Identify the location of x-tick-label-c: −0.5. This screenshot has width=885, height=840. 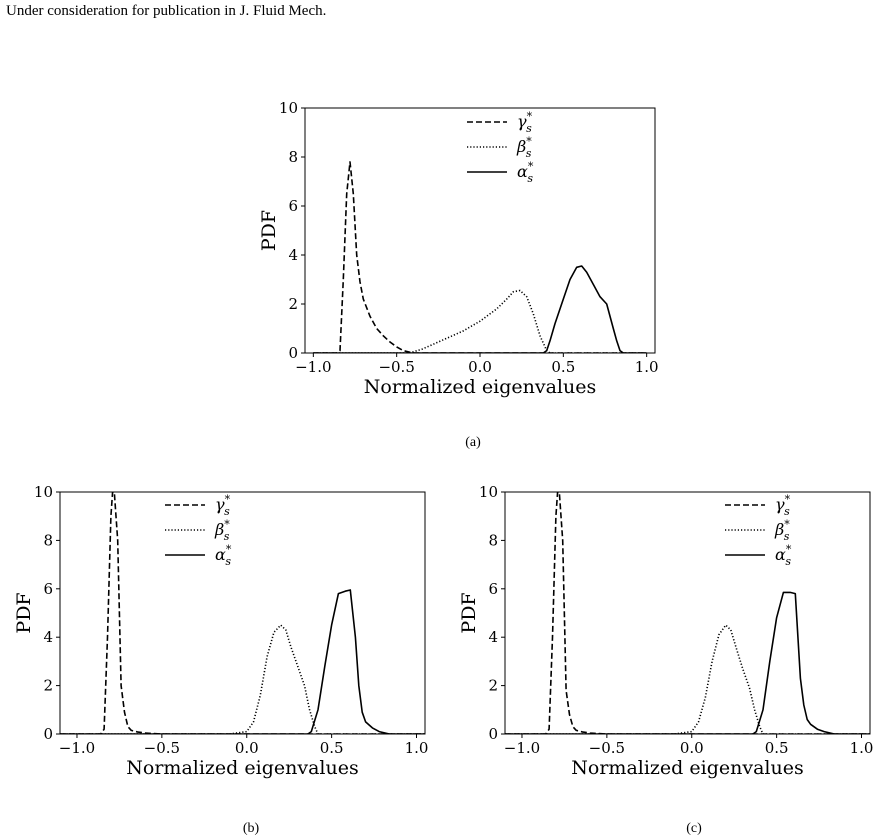
(607, 748).